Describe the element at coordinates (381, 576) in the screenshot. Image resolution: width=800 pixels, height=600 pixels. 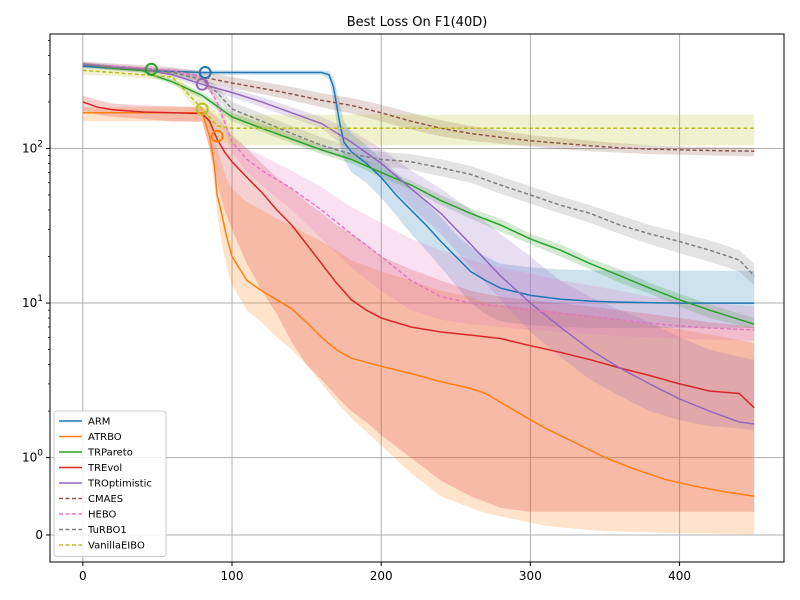
I see `x-tick-label: 200` at that location.